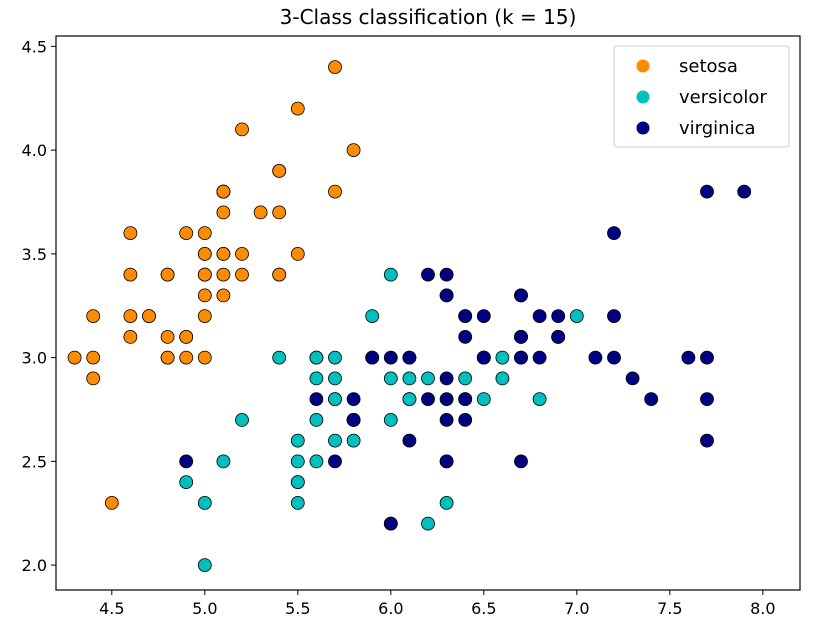 The width and height of the screenshot is (836, 635). Describe the element at coordinates (643, 128) in the screenshot. I see `legend-marker-virginica` at that location.